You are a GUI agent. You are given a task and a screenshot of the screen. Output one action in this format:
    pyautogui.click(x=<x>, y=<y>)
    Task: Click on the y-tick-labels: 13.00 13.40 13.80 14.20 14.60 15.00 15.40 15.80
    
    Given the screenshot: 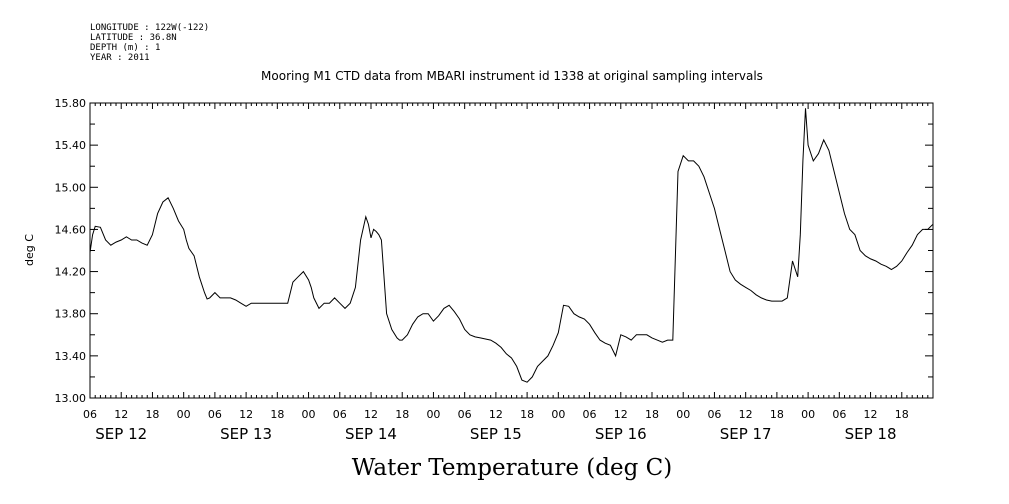 What is the action you would take?
    pyautogui.click(x=71, y=251)
    